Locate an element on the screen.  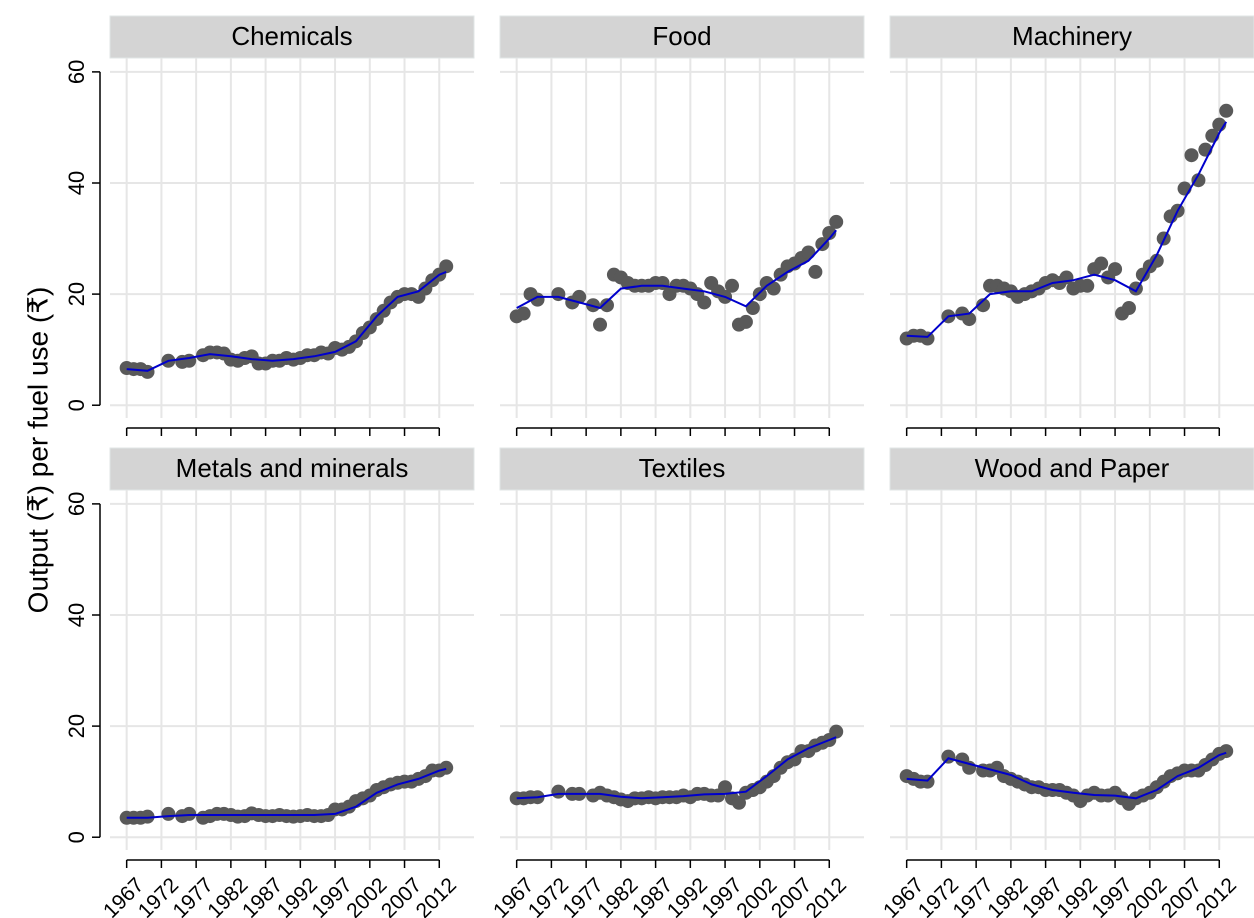
panel-title: Metals and minerals is located at coordinates (292, 468).